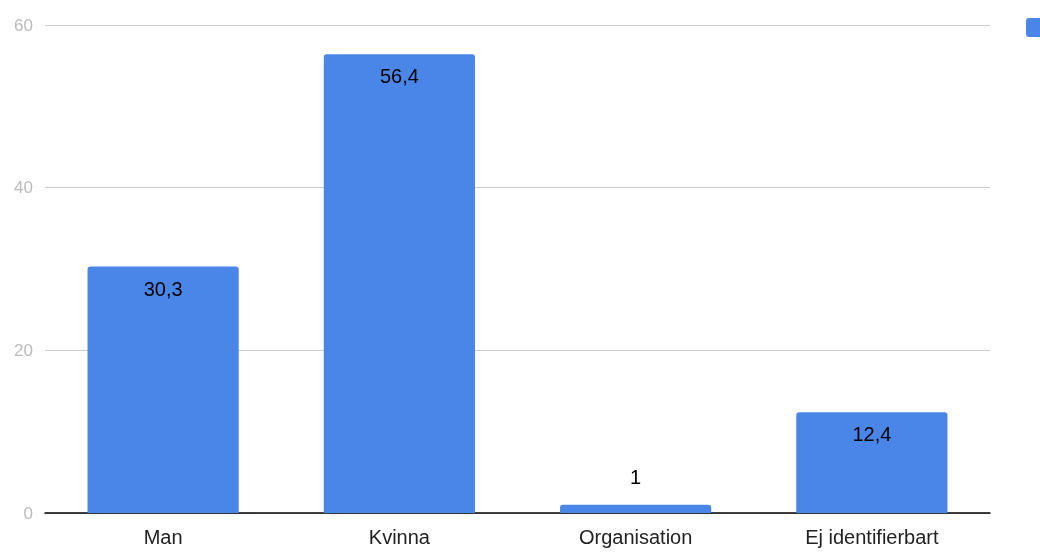  What do you see at coordinates (23, 350) in the screenshot?
I see `y-tick-label: 20` at bounding box center [23, 350].